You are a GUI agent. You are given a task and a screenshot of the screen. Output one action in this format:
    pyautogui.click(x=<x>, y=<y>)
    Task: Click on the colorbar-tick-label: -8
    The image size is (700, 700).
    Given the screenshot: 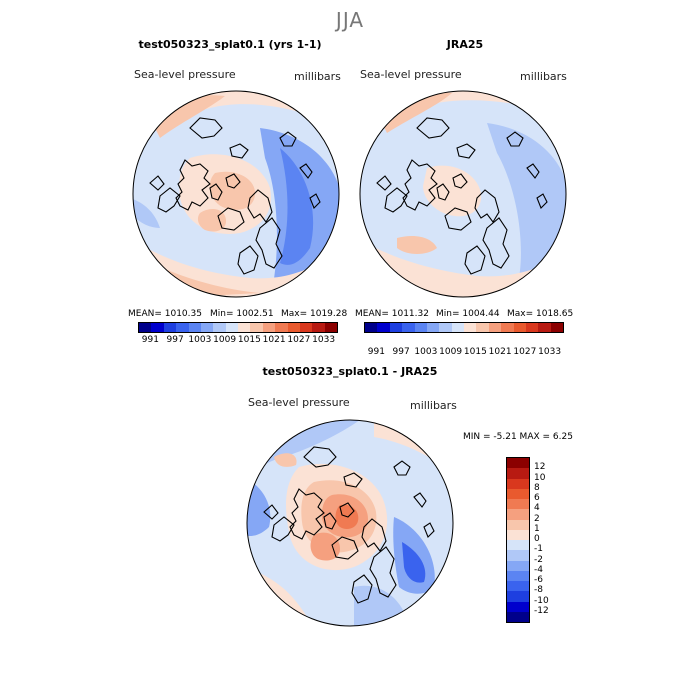 What is the action you would take?
    pyautogui.click(x=538, y=590)
    